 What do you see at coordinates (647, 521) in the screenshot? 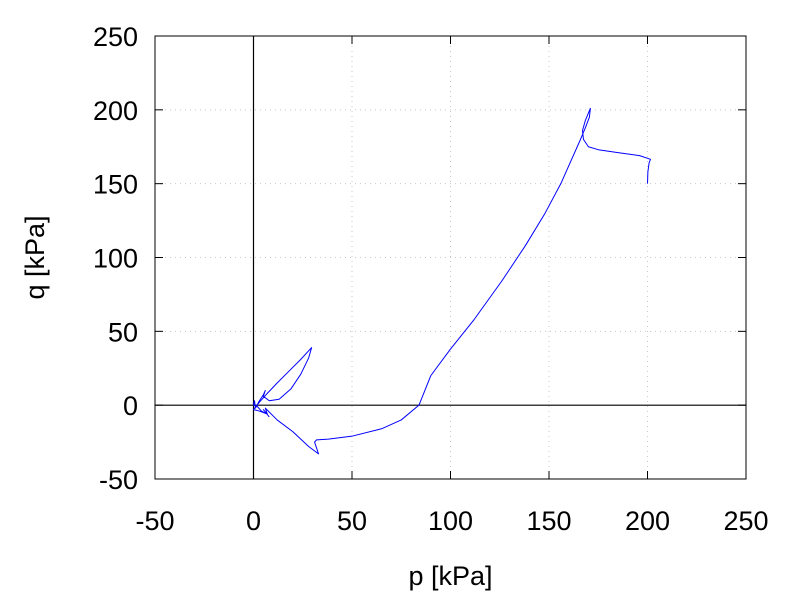
I see `x-tick-label: 200` at bounding box center [647, 521].